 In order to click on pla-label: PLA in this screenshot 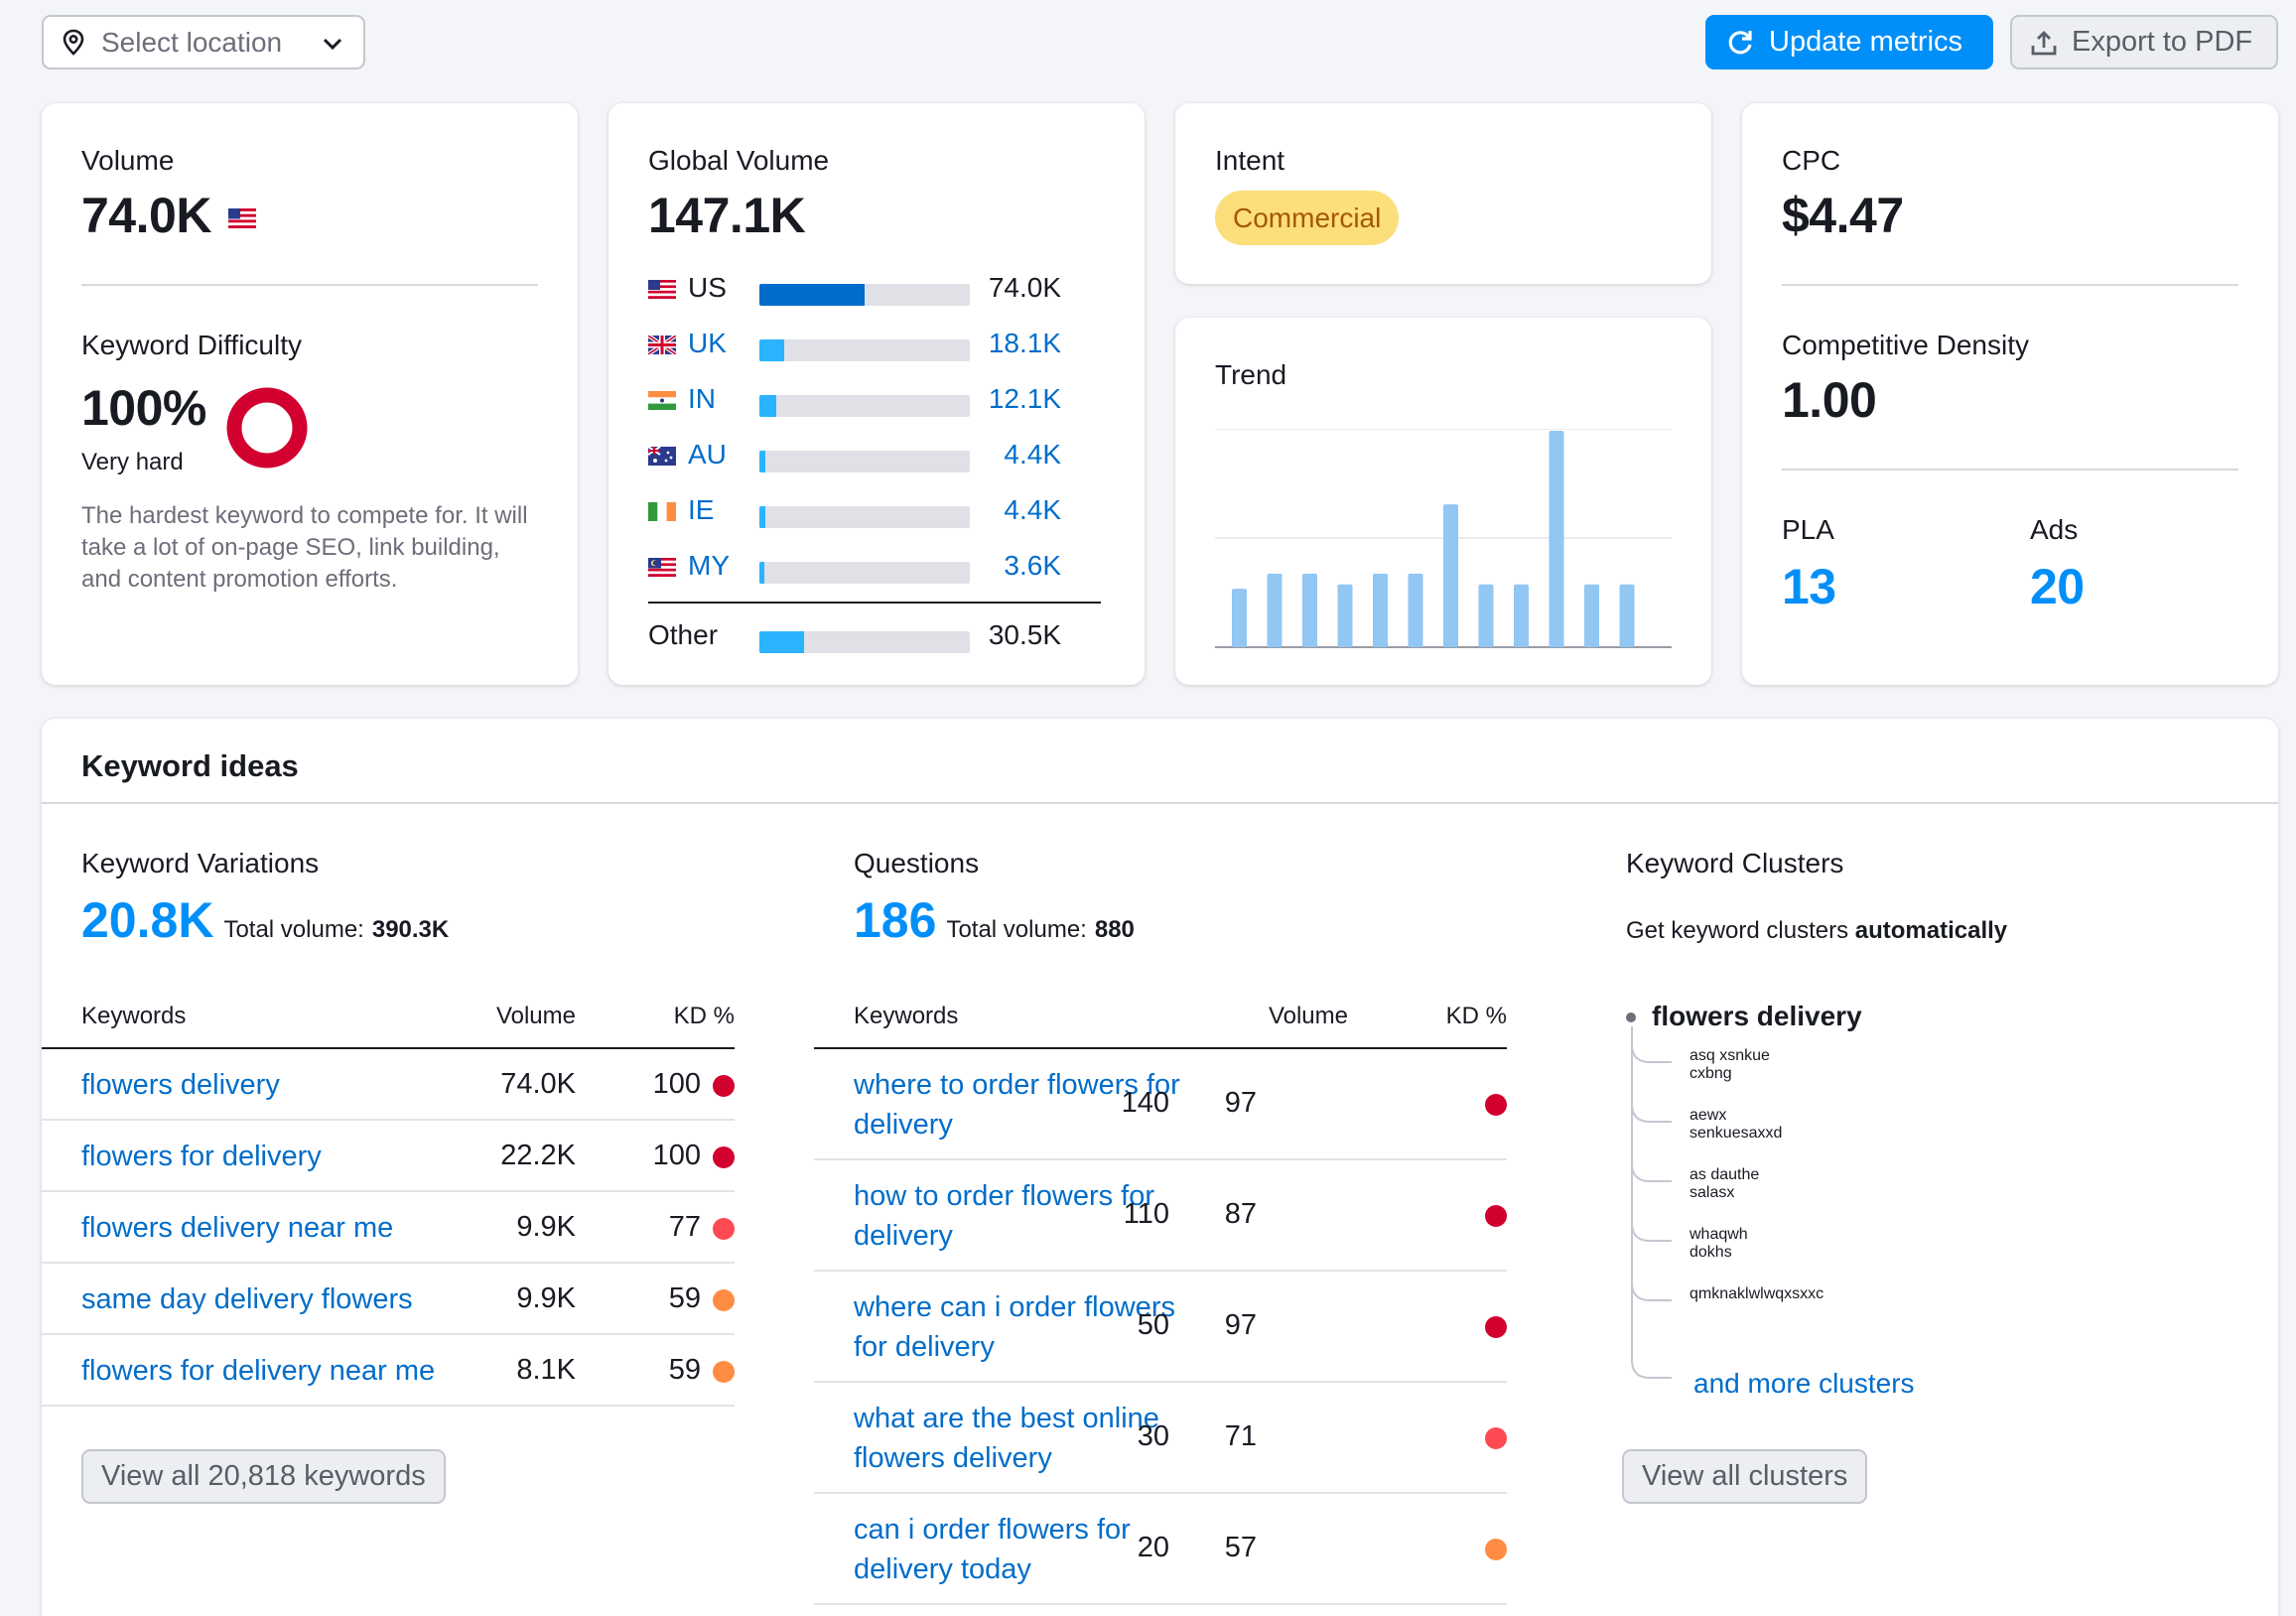, I will do `click(1808, 529)`.